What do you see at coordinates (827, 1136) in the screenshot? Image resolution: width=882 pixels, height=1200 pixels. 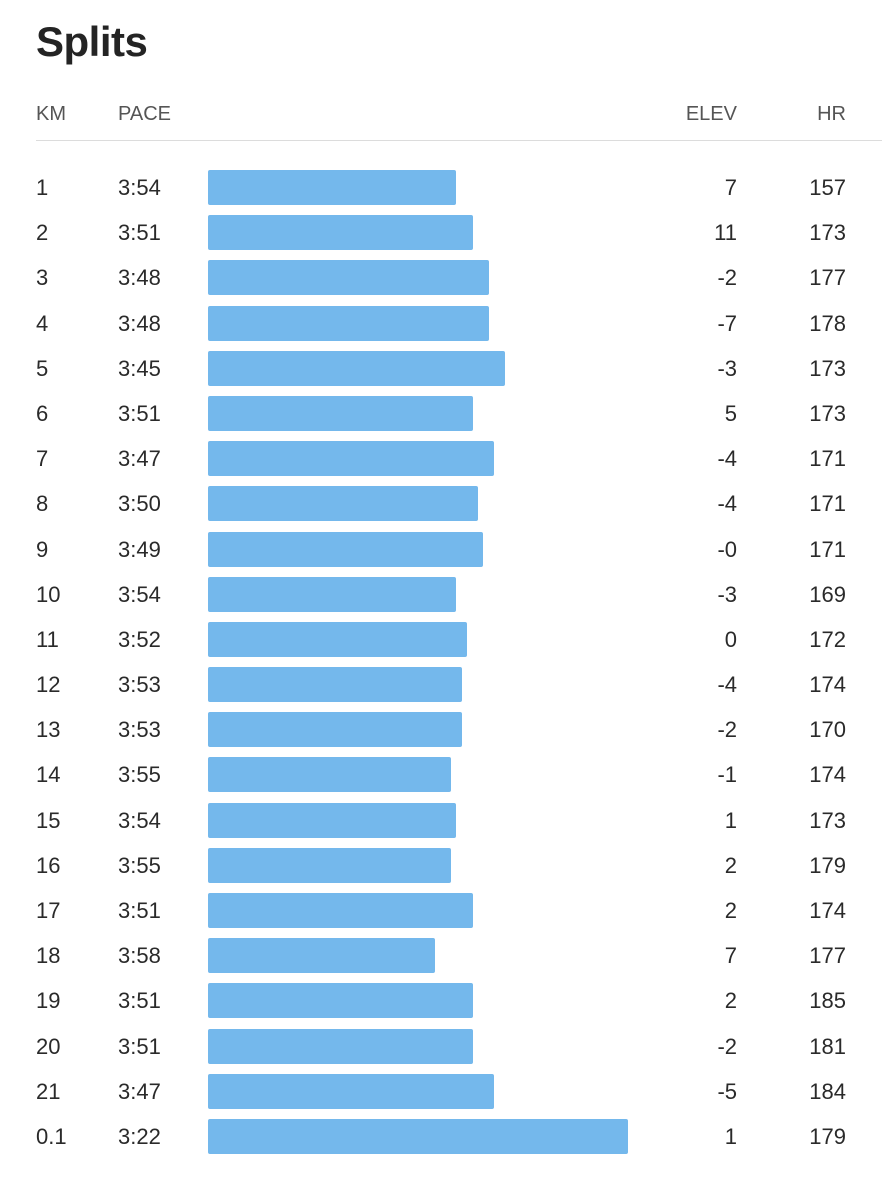 I see `split-heart-rate: 179` at bounding box center [827, 1136].